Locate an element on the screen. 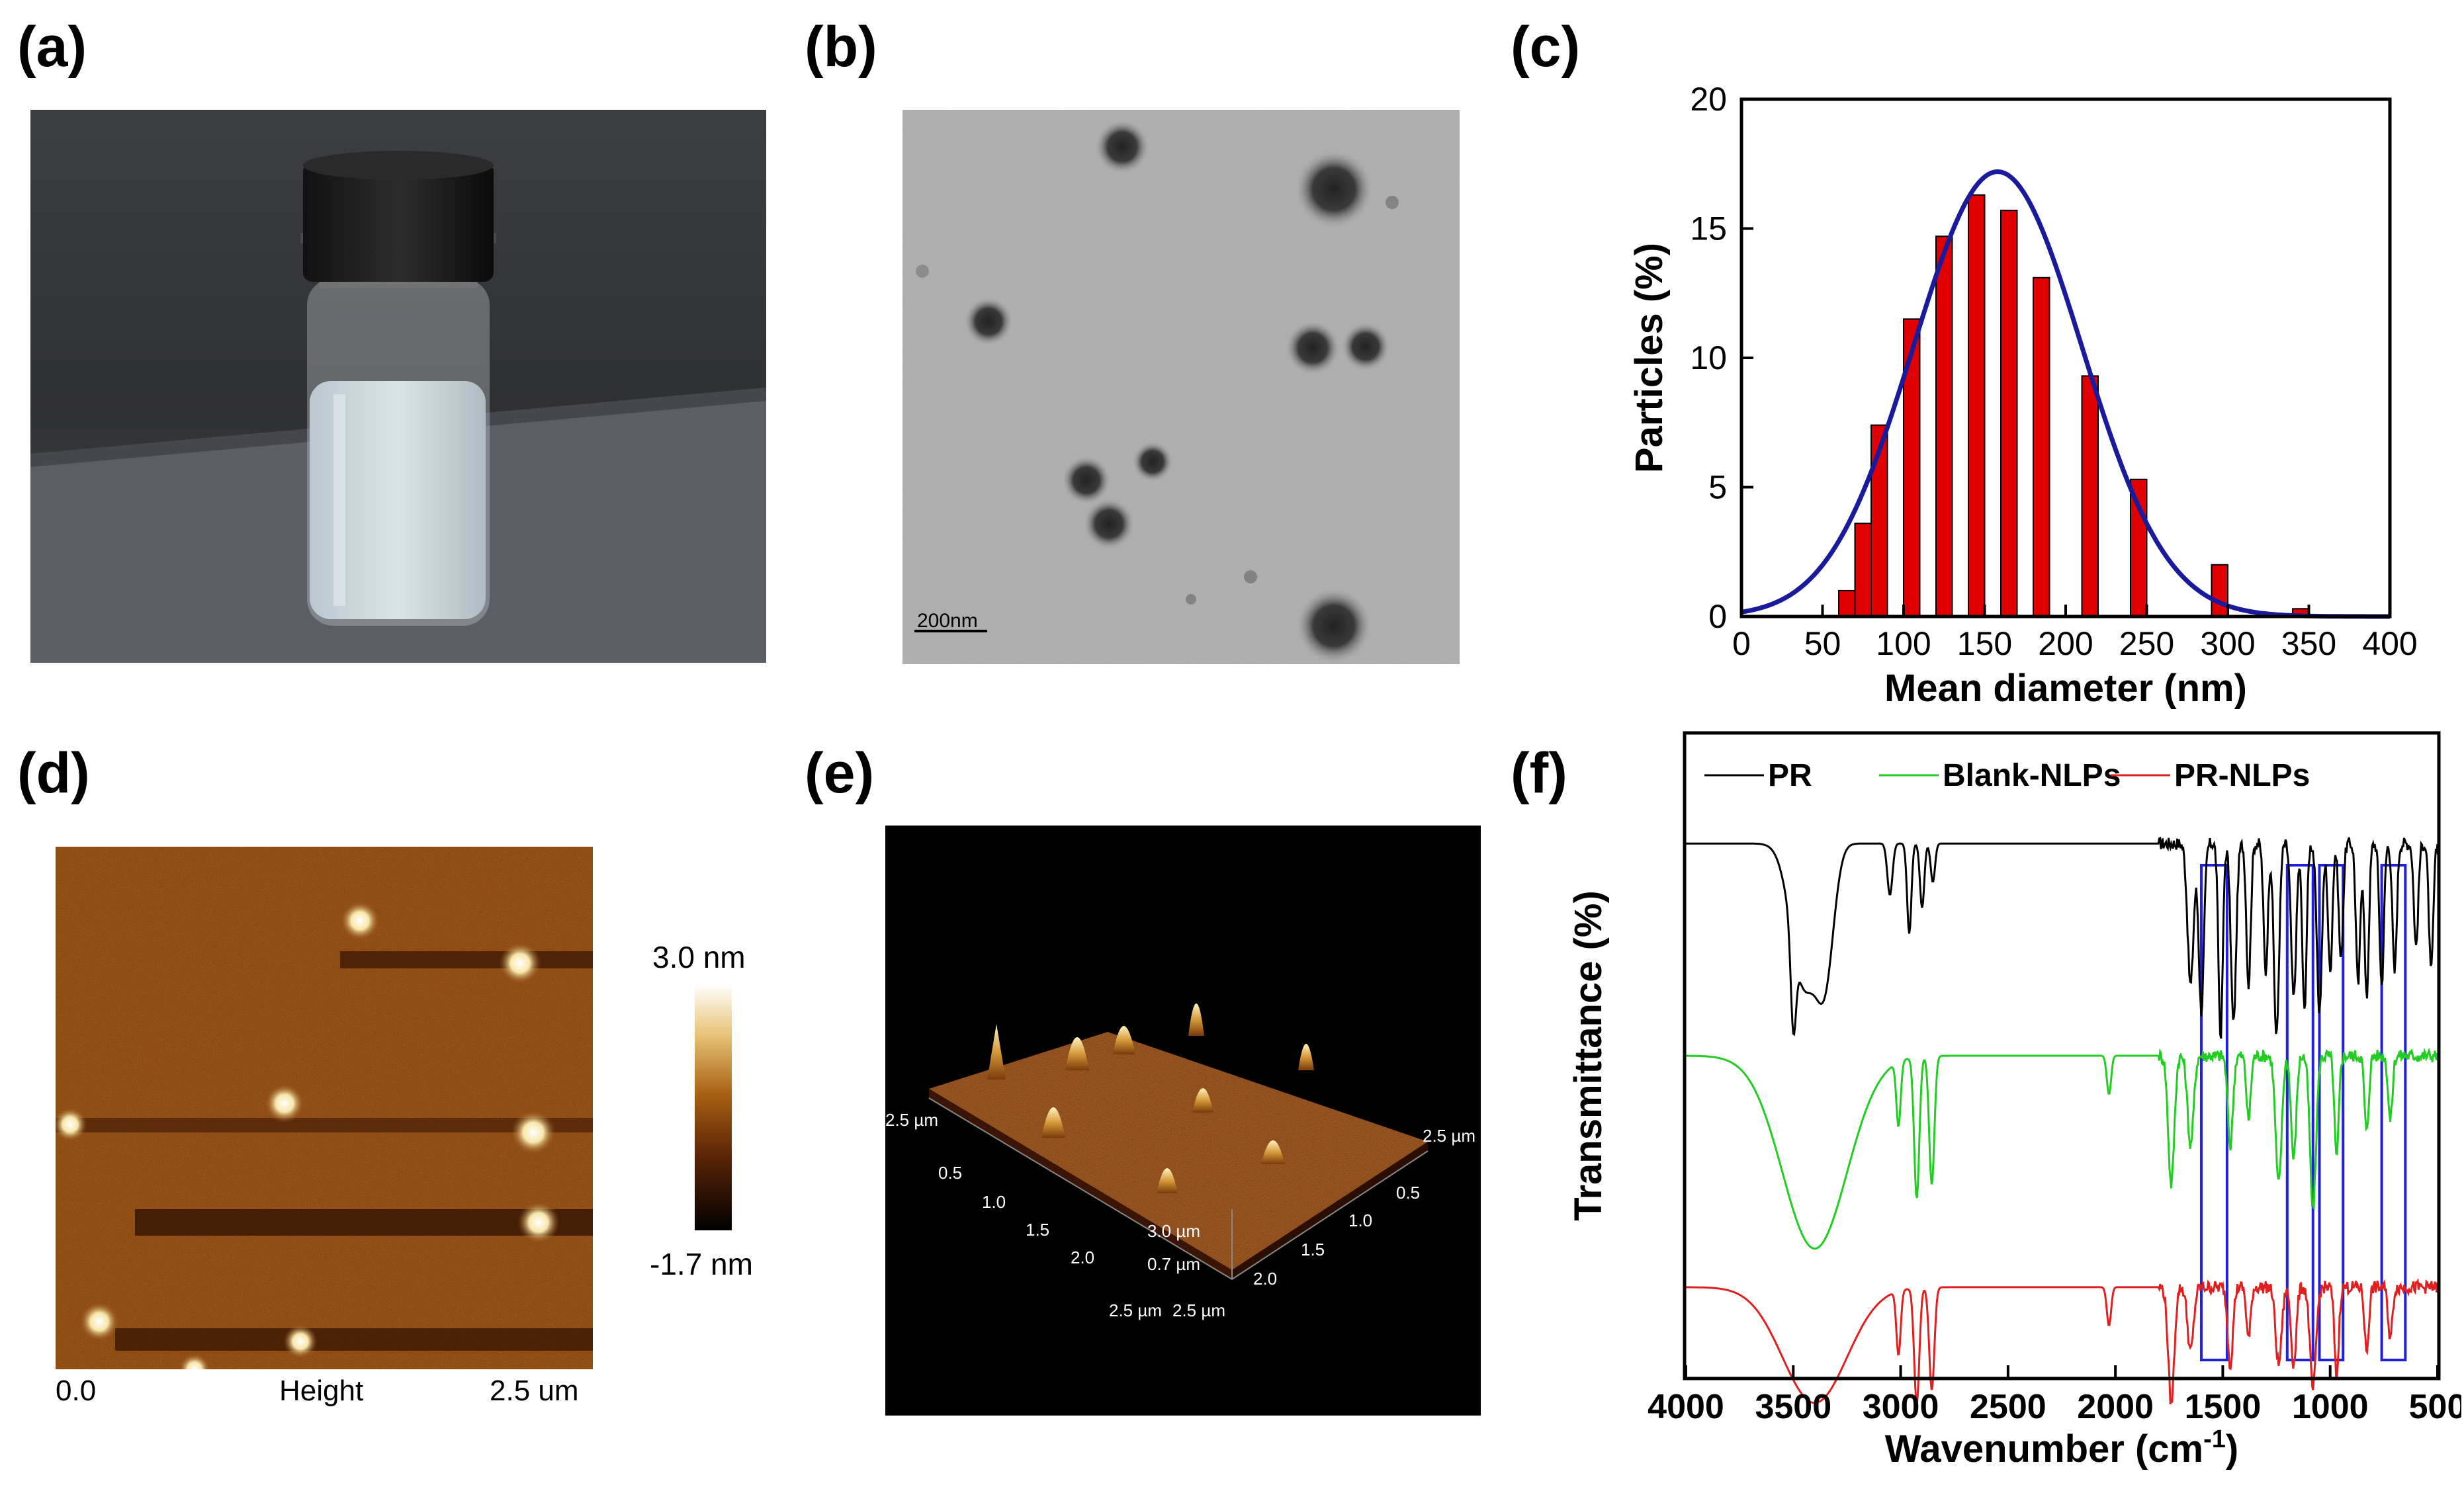 This screenshot has height=1487, width=2464. legend-label: PR-NLPs is located at coordinates (2242, 776).